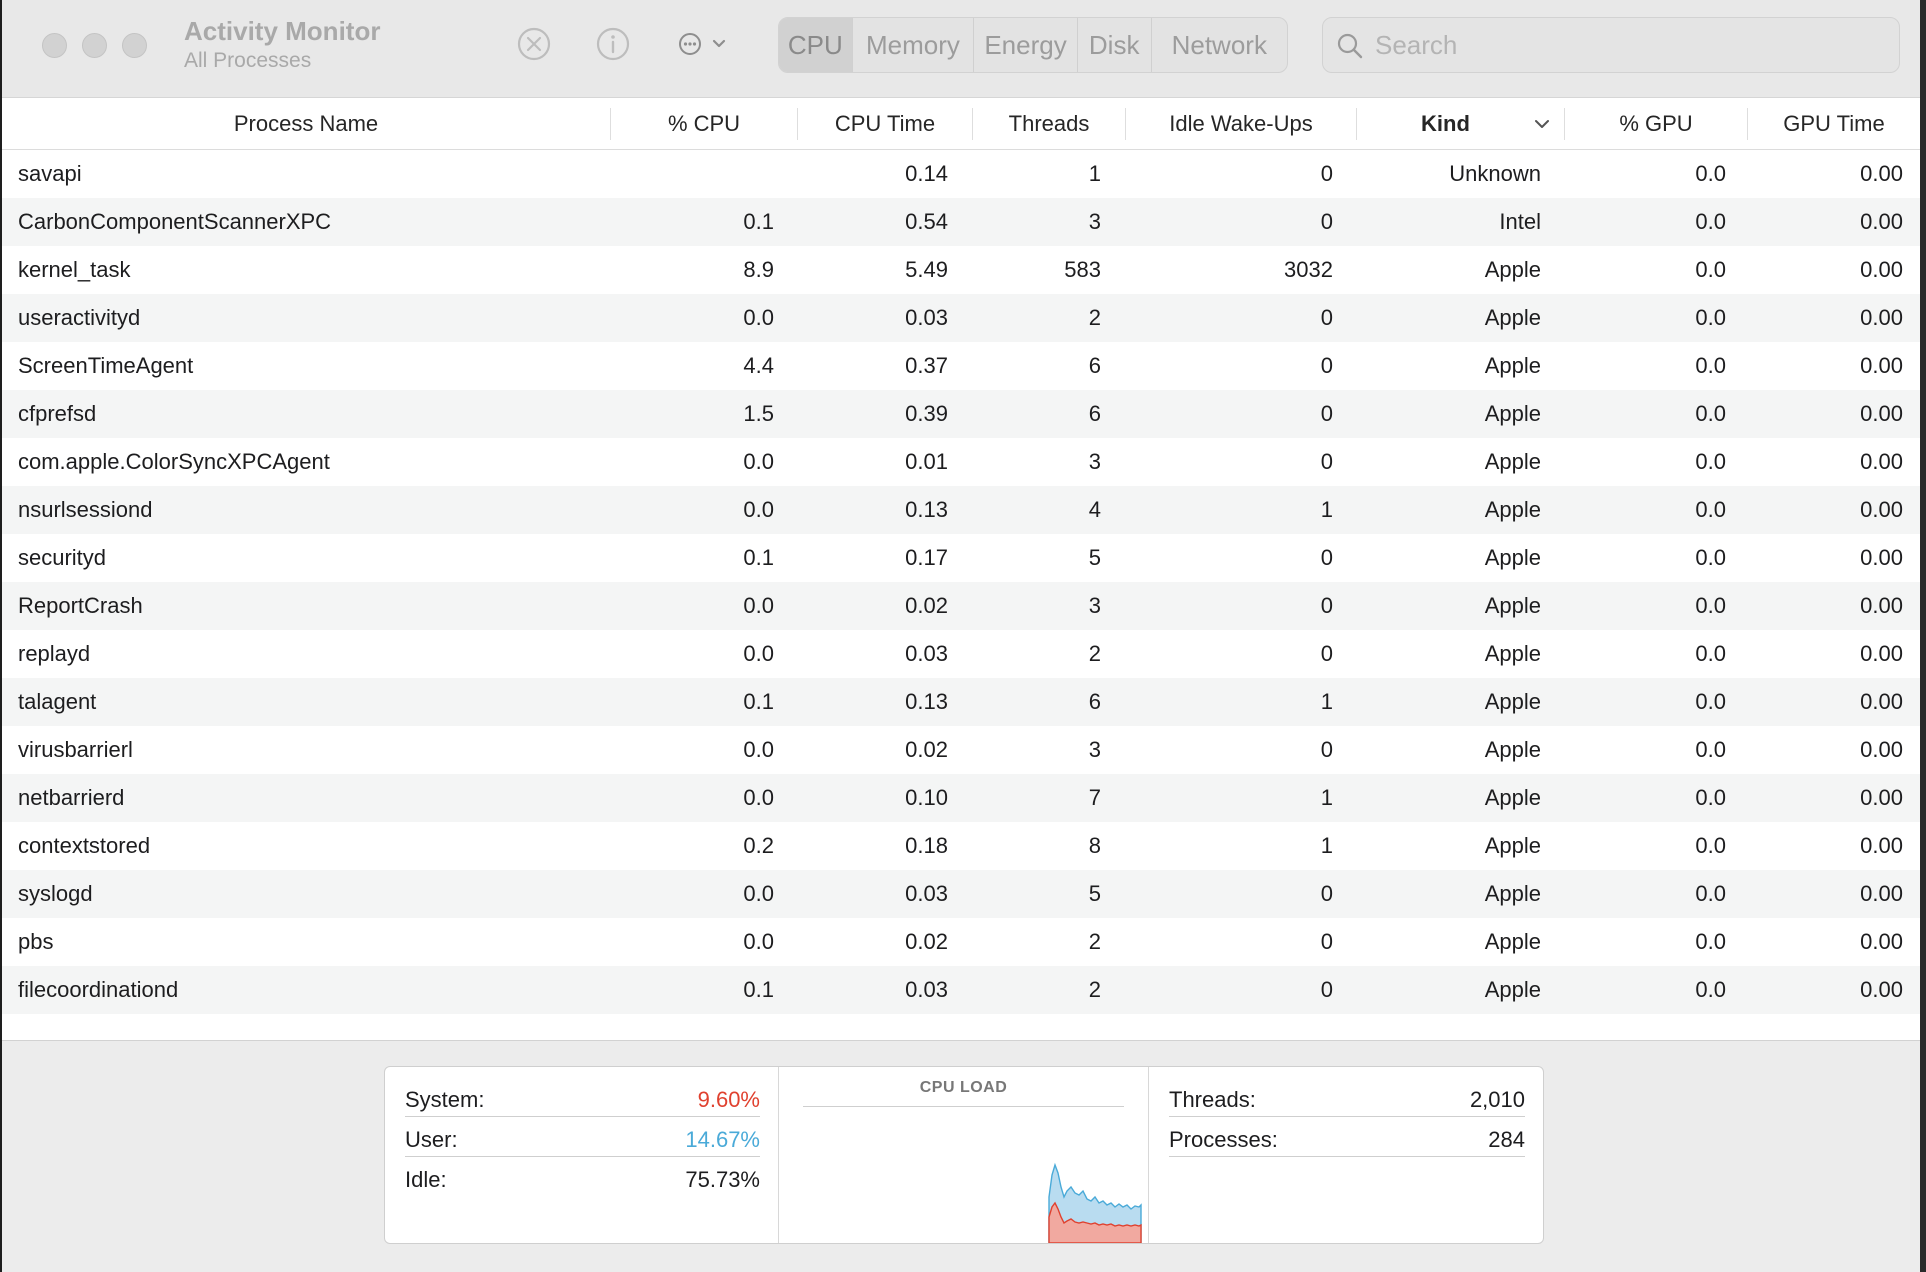 This screenshot has width=1926, height=1272. What do you see at coordinates (926, 557) in the screenshot?
I see `cpu-time-cell: 0.17` at bounding box center [926, 557].